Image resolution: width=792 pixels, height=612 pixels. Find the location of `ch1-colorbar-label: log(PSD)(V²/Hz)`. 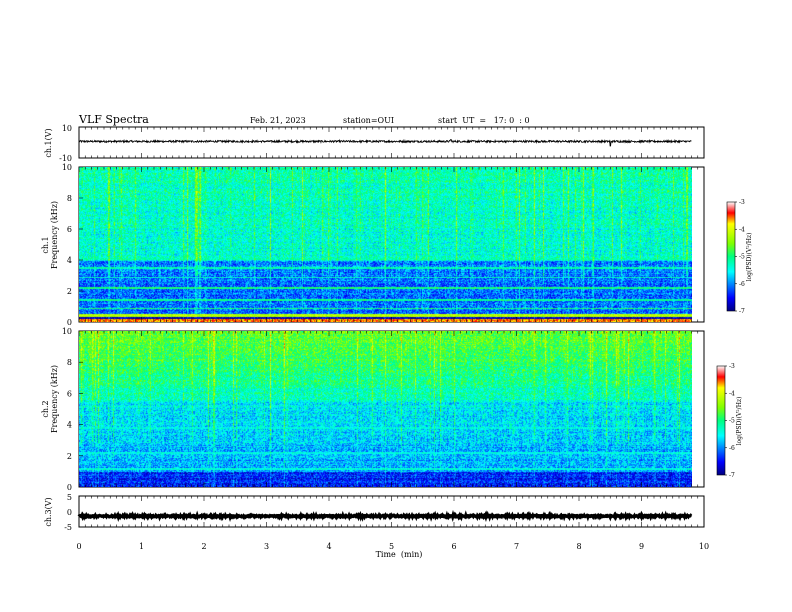

ch1-colorbar-label: log(PSD)(V²/Hz) is located at coordinates (749, 257).